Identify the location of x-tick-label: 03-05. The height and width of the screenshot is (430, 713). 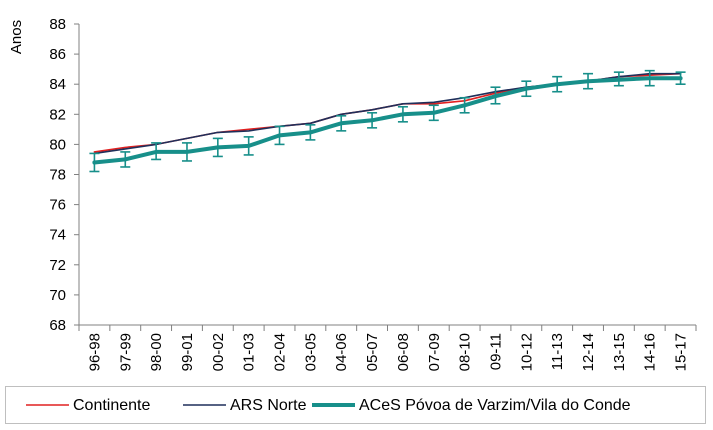
(310, 352).